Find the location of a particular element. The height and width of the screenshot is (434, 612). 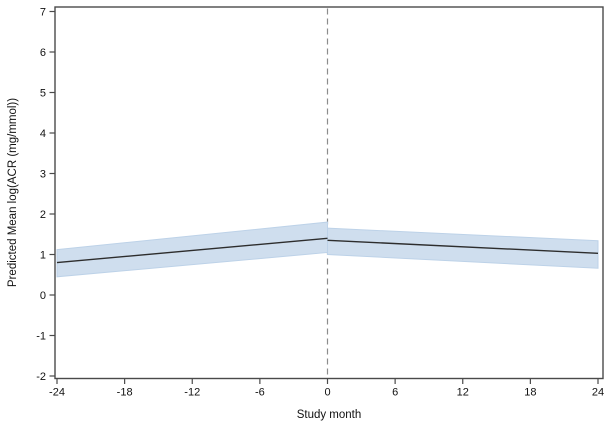

y-tick-label: 4 is located at coordinates (43, 134).